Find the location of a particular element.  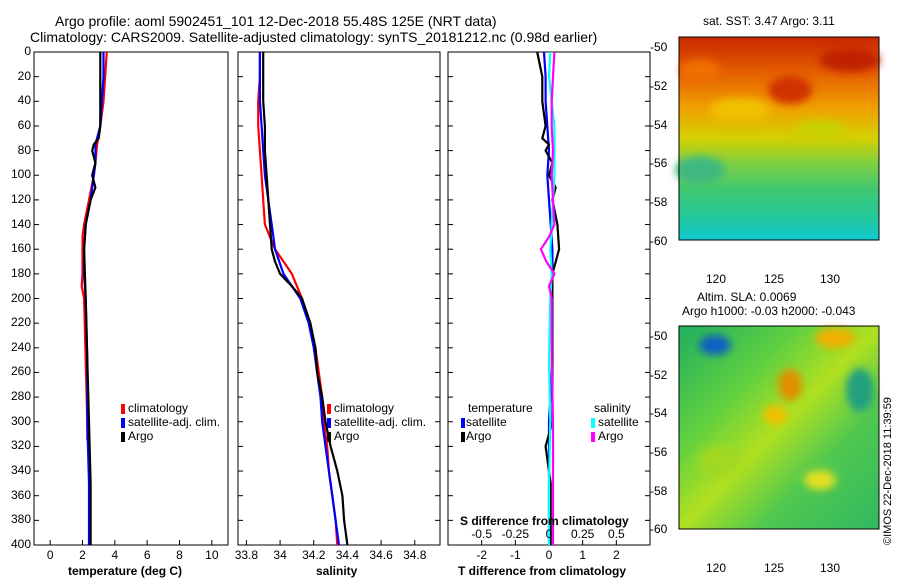

tdiff-axis-label: T difference from climatology is located at coordinates (542, 571).